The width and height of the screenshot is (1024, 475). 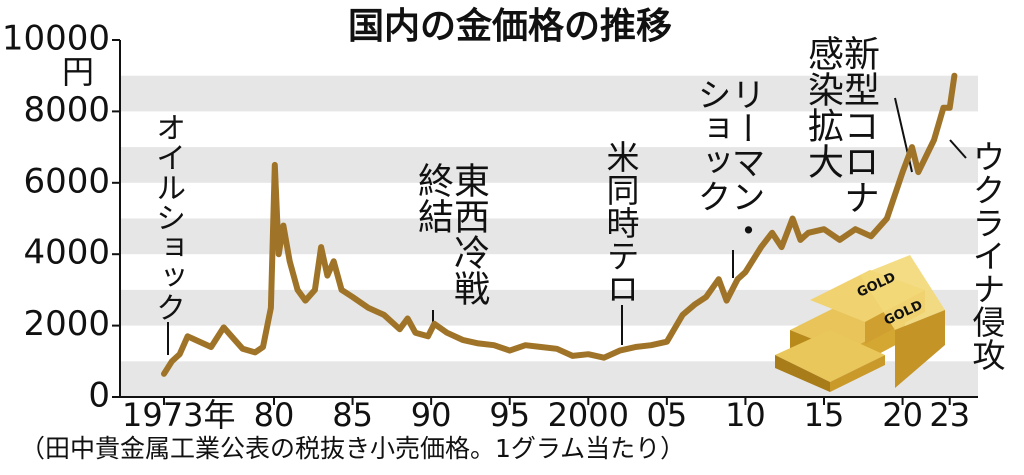 What do you see at coordinates (56, 39) in the screenshot?
I see `y-tick-label: 10000` at bounding box center [56, 39].